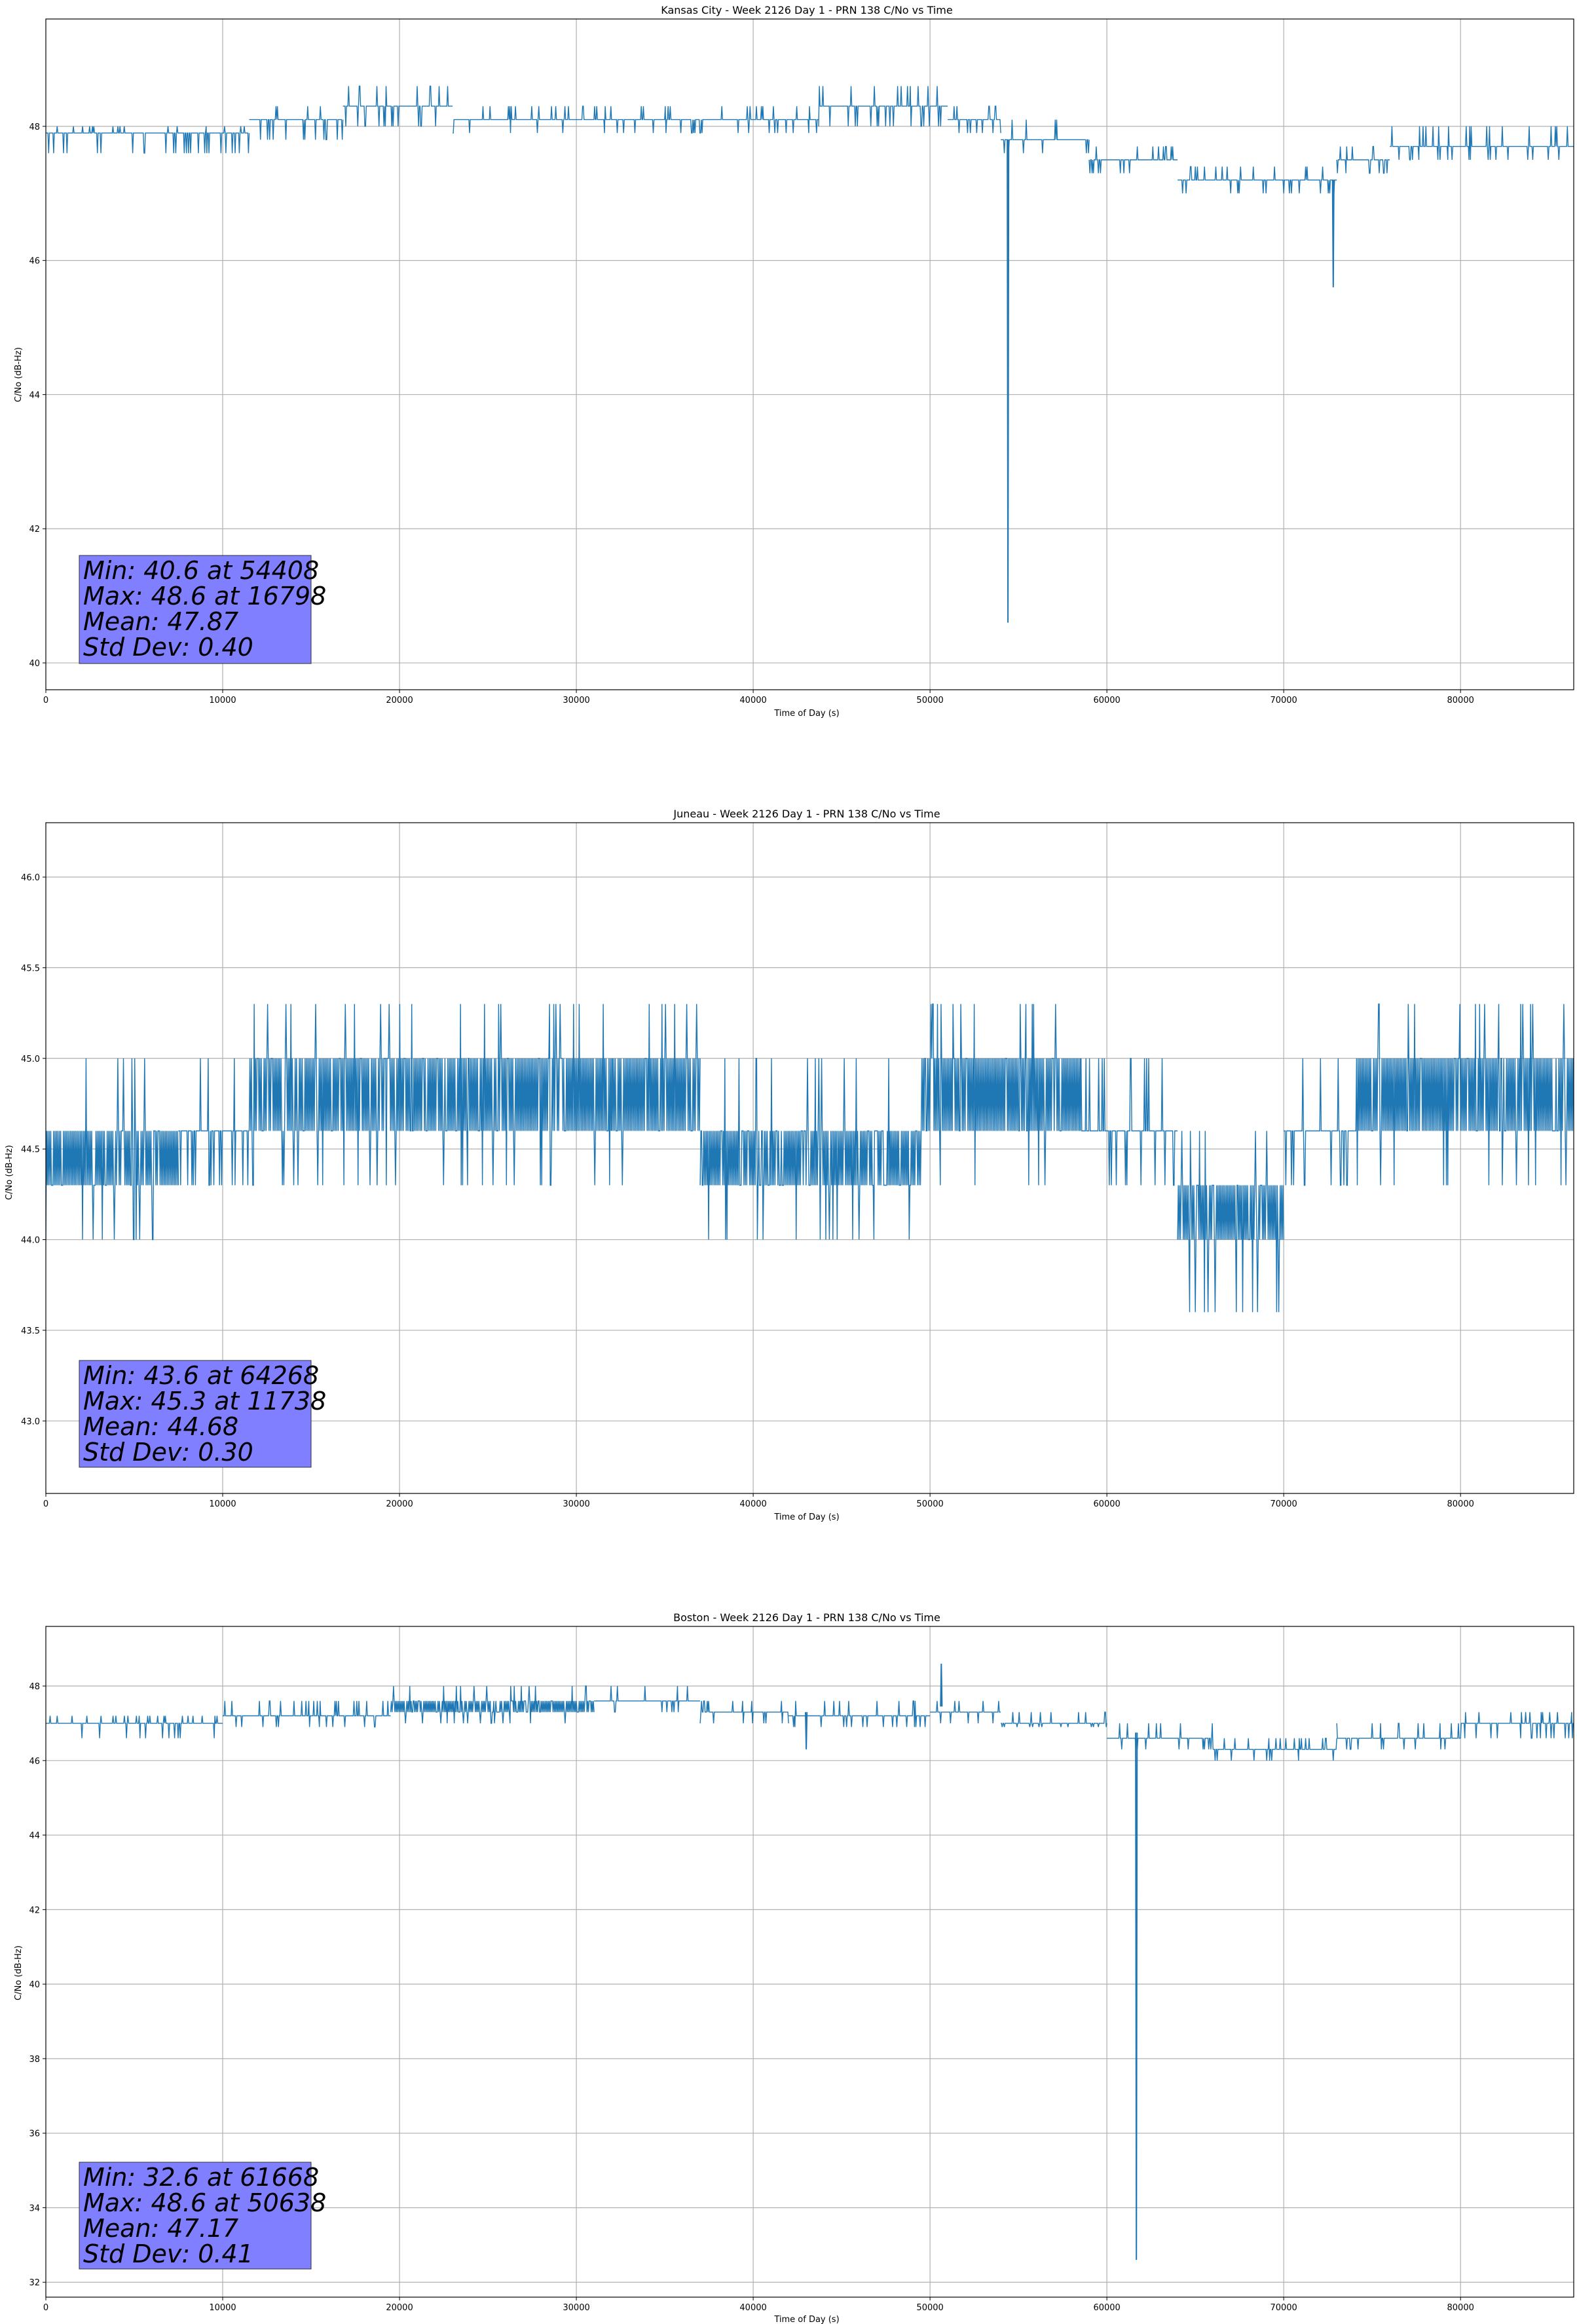  I want to click on series-cno, so click(810, 1158).